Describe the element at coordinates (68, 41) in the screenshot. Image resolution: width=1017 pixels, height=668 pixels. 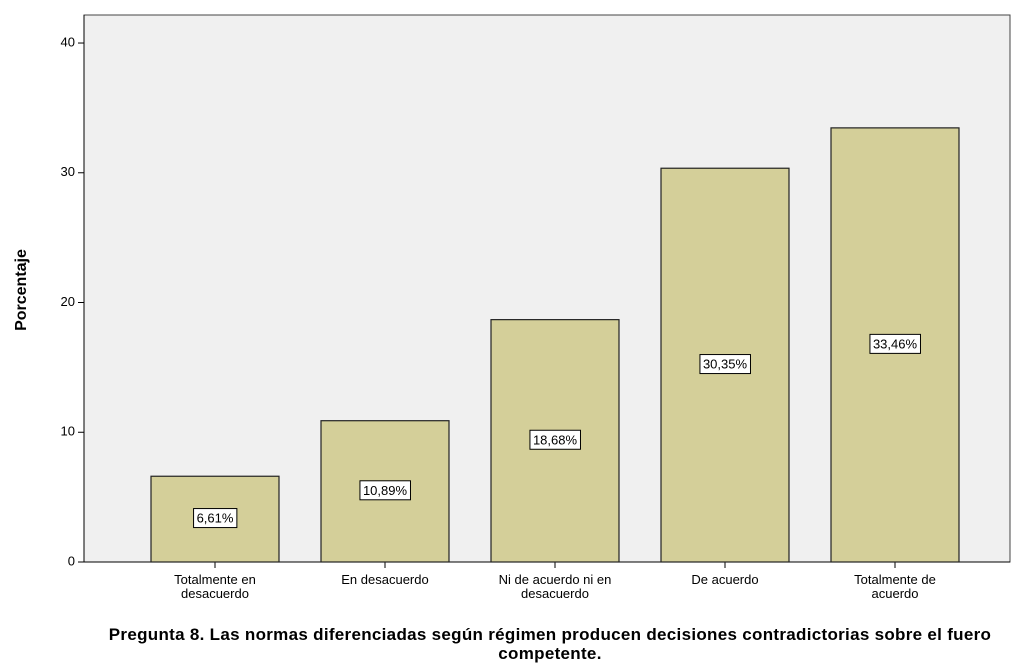
I see `y-tick-label: 40` at that location.